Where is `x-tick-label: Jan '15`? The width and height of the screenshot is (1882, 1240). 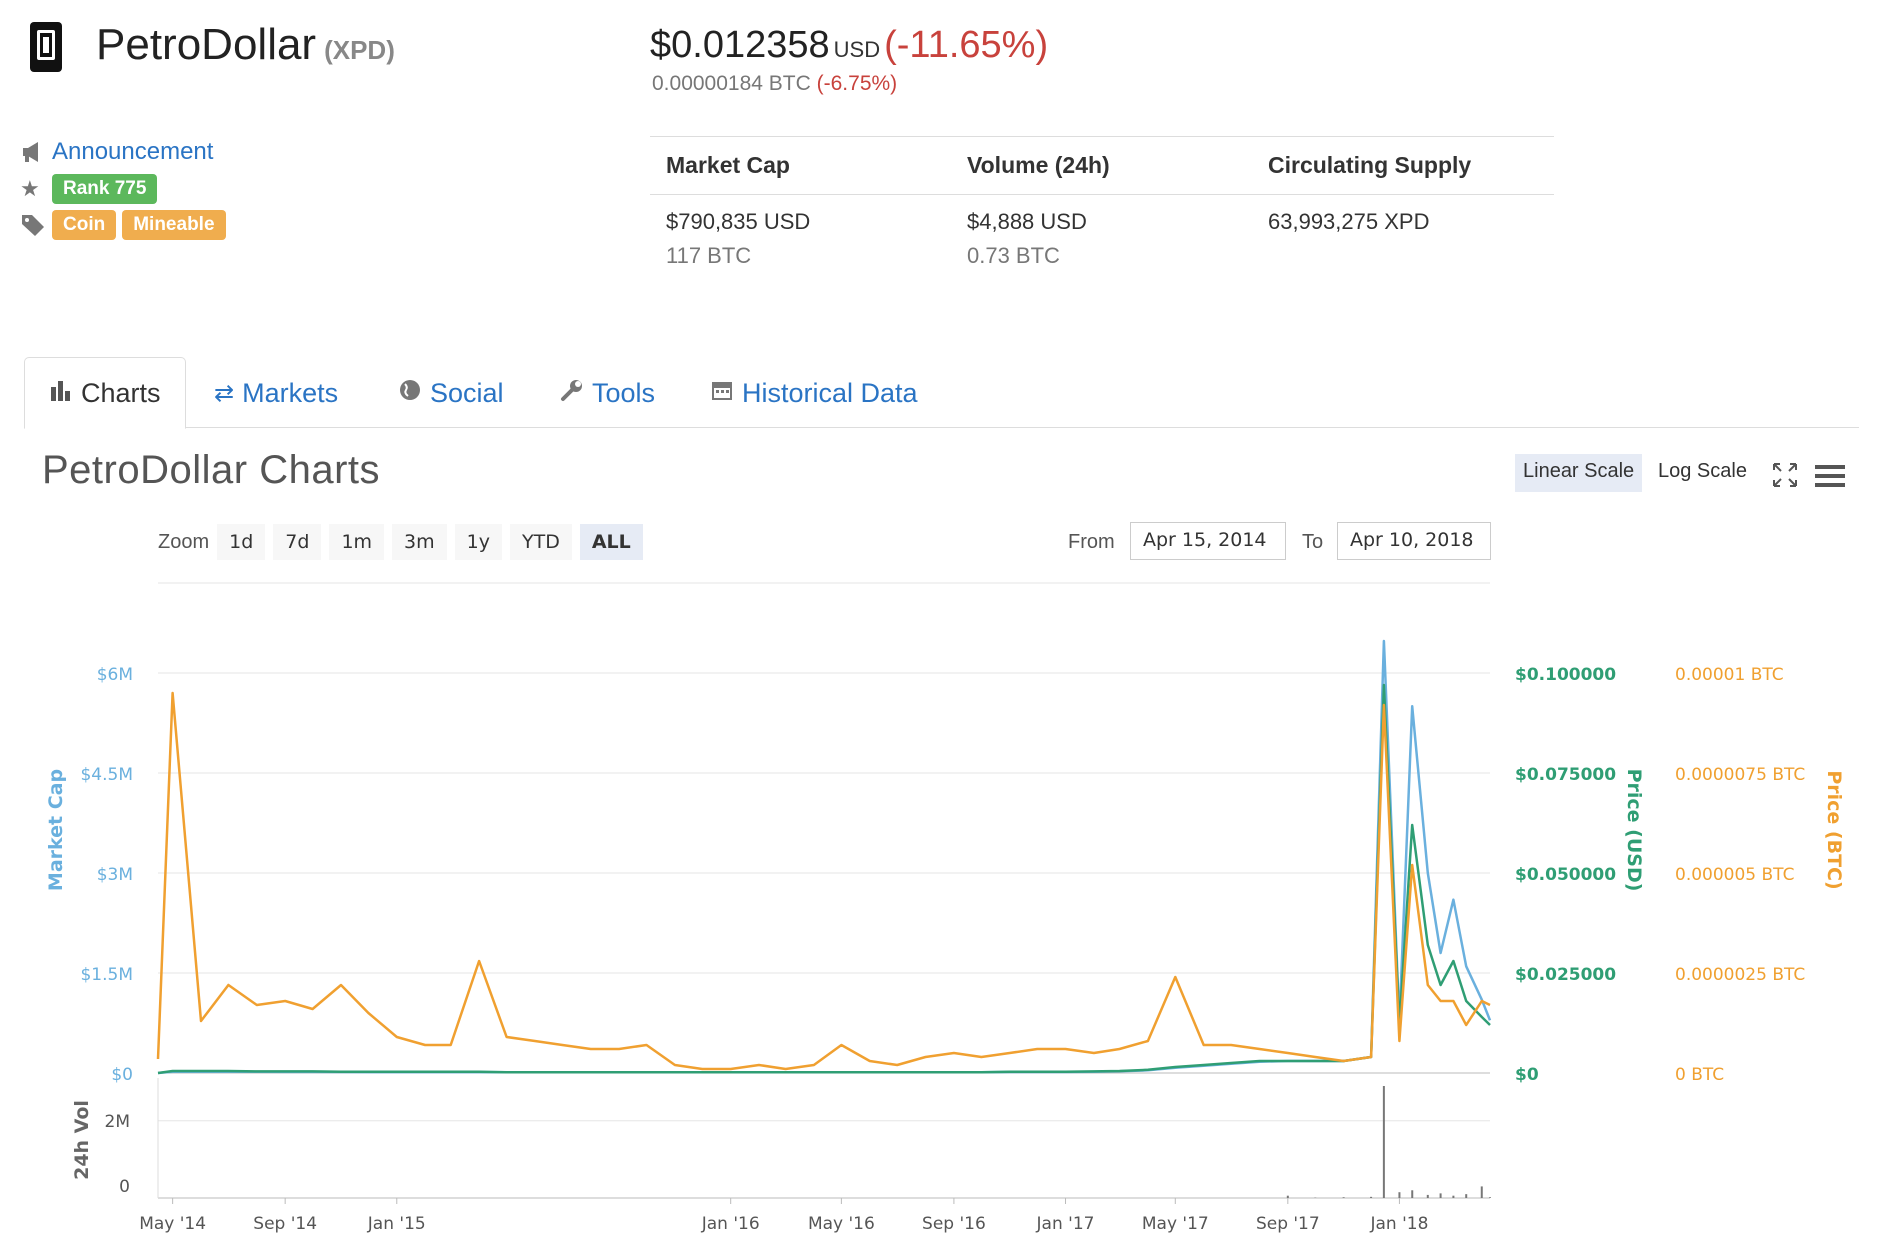 x-tick-label: Jan '15 is located at coordinates (396, 1224).